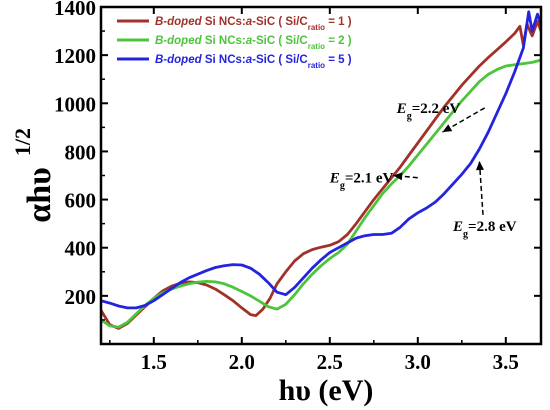  What do you see at coordinates (154, 362) in the screenshot?
I see `x-tick-label: 1.5` at bounding box center [154, 362].